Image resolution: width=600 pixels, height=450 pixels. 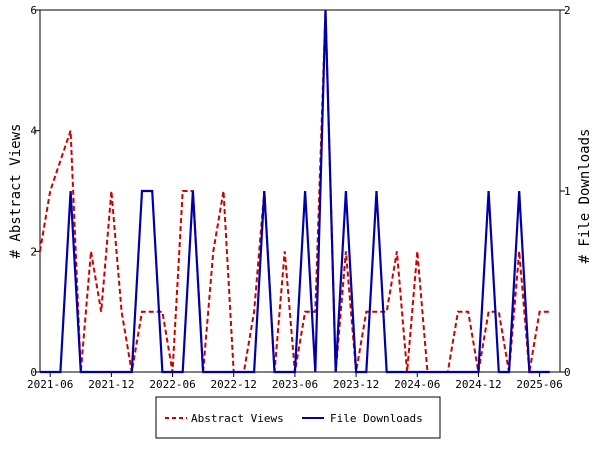 What do you see at coordinates (50, 384) in the screenshot?
I see `x-tick-label: 2021-06` at bounding box center [50, 384].